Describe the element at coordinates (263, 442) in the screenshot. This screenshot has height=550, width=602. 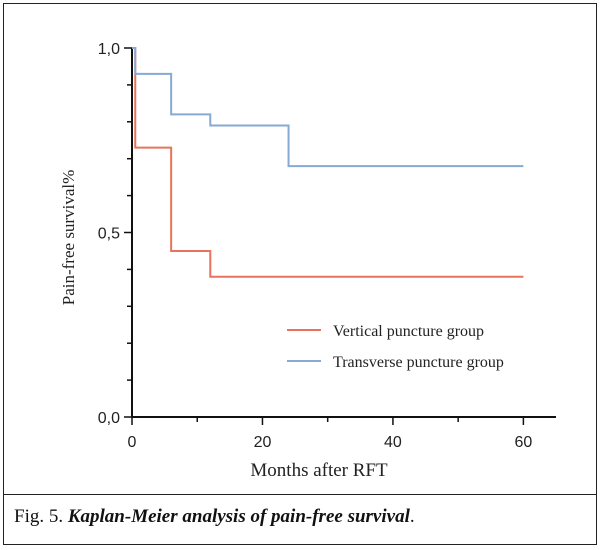
I see `x-tick-label: 20` at that location.